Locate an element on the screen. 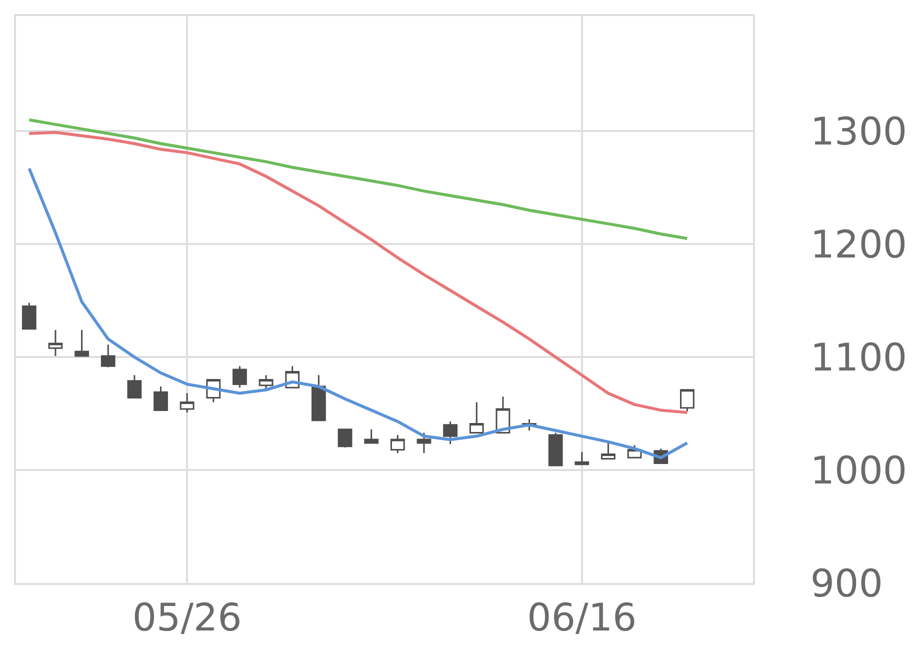 Image resolution: width=920 pixels, height=669 pixels. y-tick-label: 1300 is located at coordinates (859, 132).